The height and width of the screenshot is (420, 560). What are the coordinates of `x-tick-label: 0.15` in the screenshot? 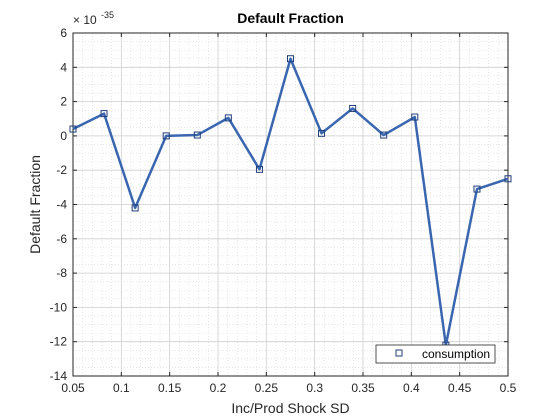 It's located at (170, 388).